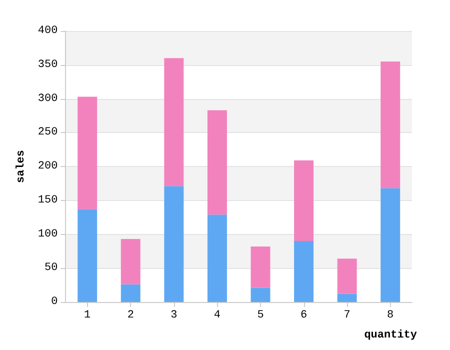  I want to click on x-tick-label: 4, so click(217, 316).